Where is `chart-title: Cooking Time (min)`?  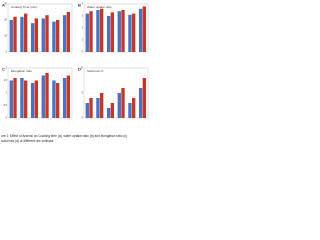
chart-title: Cooking Time (min) is located at coordinates (24, 7).